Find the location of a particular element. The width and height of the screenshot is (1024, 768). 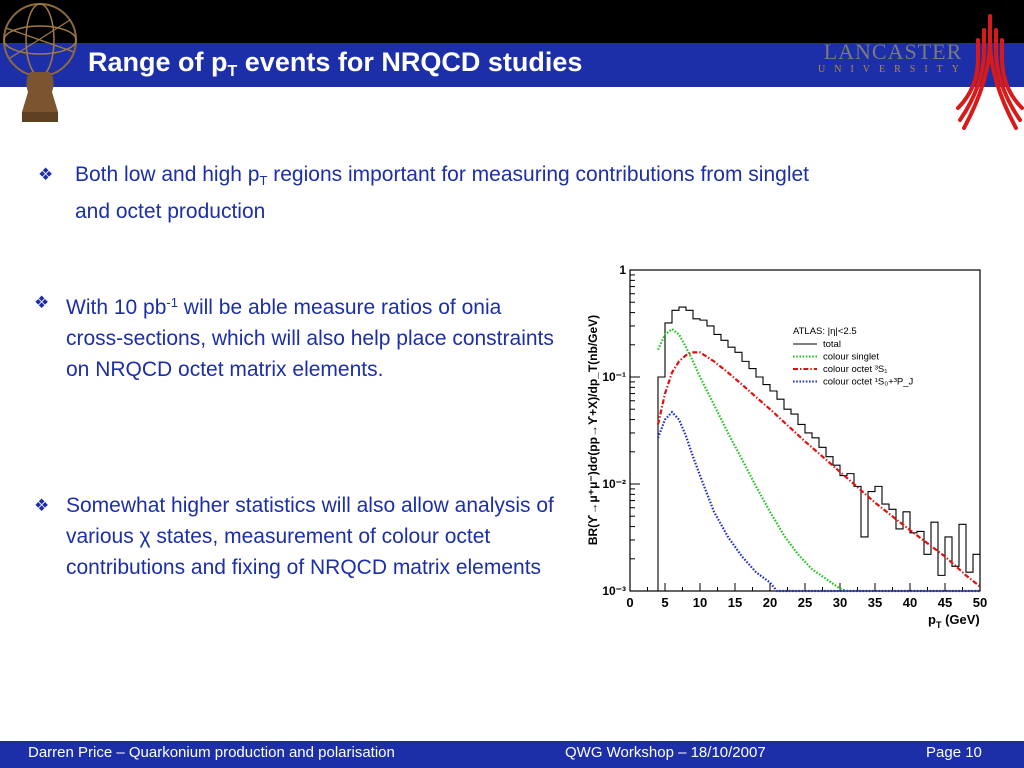

lancaster-name: LANCASTER is located at coordinates (893, 51).